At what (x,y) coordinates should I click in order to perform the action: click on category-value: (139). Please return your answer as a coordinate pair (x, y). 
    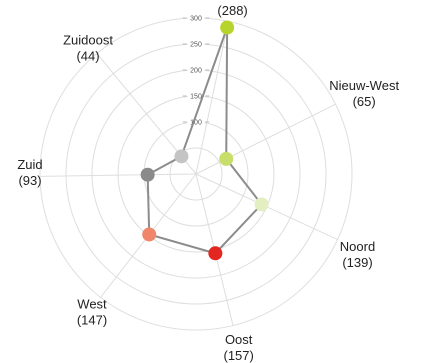
    Looking at the image, I should click on (357, 262).